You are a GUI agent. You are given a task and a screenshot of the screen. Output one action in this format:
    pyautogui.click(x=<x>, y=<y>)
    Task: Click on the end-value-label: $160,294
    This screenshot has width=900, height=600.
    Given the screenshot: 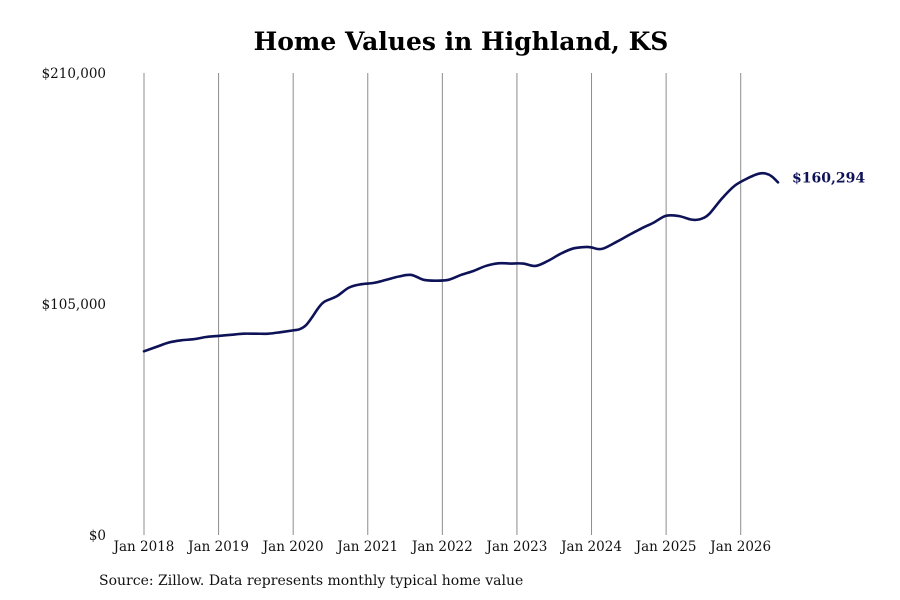 What is the action you would take?
    pyautogui.click(x=828, y=178)
    